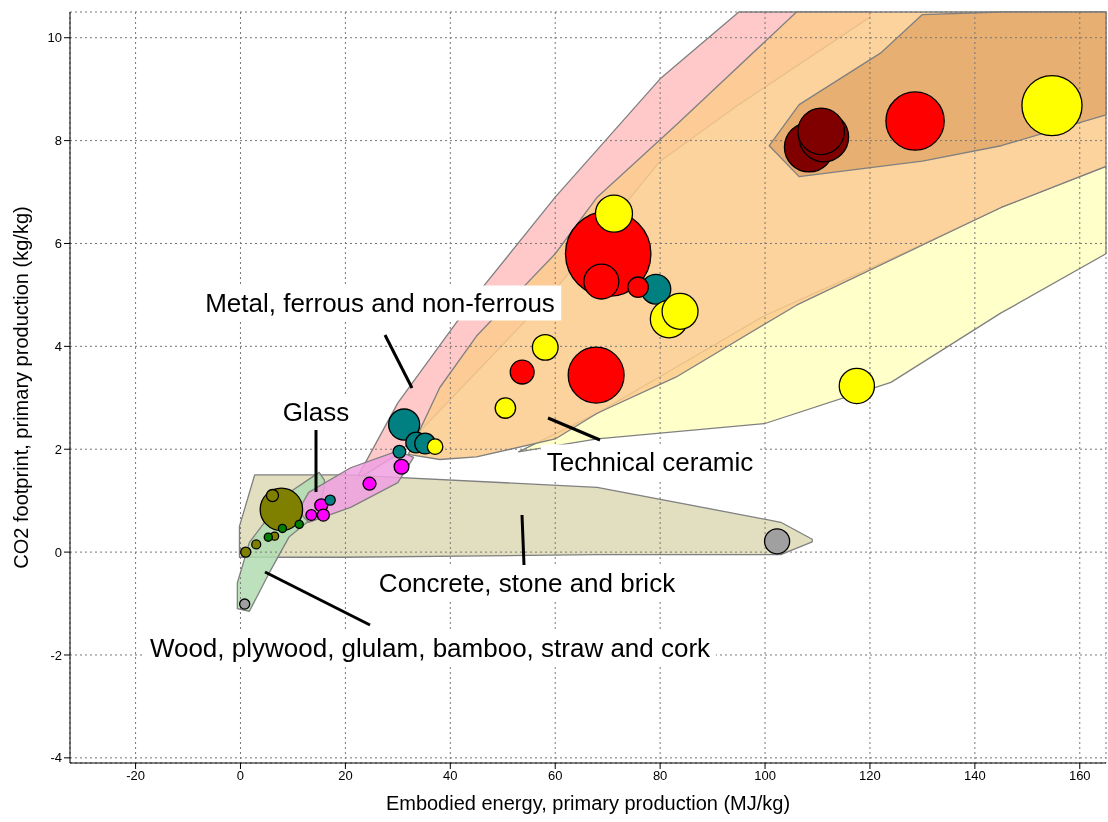 The width and height of the screenshot is (1108, 822). I want to click on y-tick-label: -4, so click(56, 758).